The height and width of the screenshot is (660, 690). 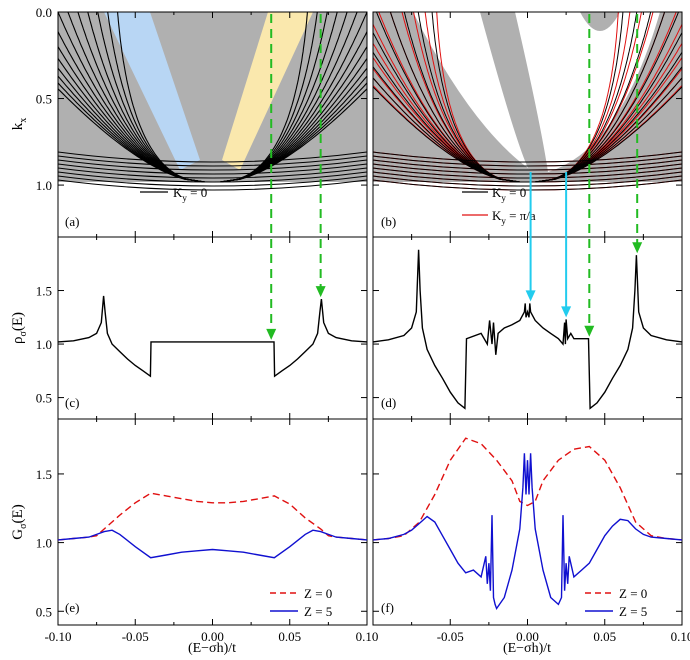 I want to click on dos-curve-c, so click(x=212, y=336).